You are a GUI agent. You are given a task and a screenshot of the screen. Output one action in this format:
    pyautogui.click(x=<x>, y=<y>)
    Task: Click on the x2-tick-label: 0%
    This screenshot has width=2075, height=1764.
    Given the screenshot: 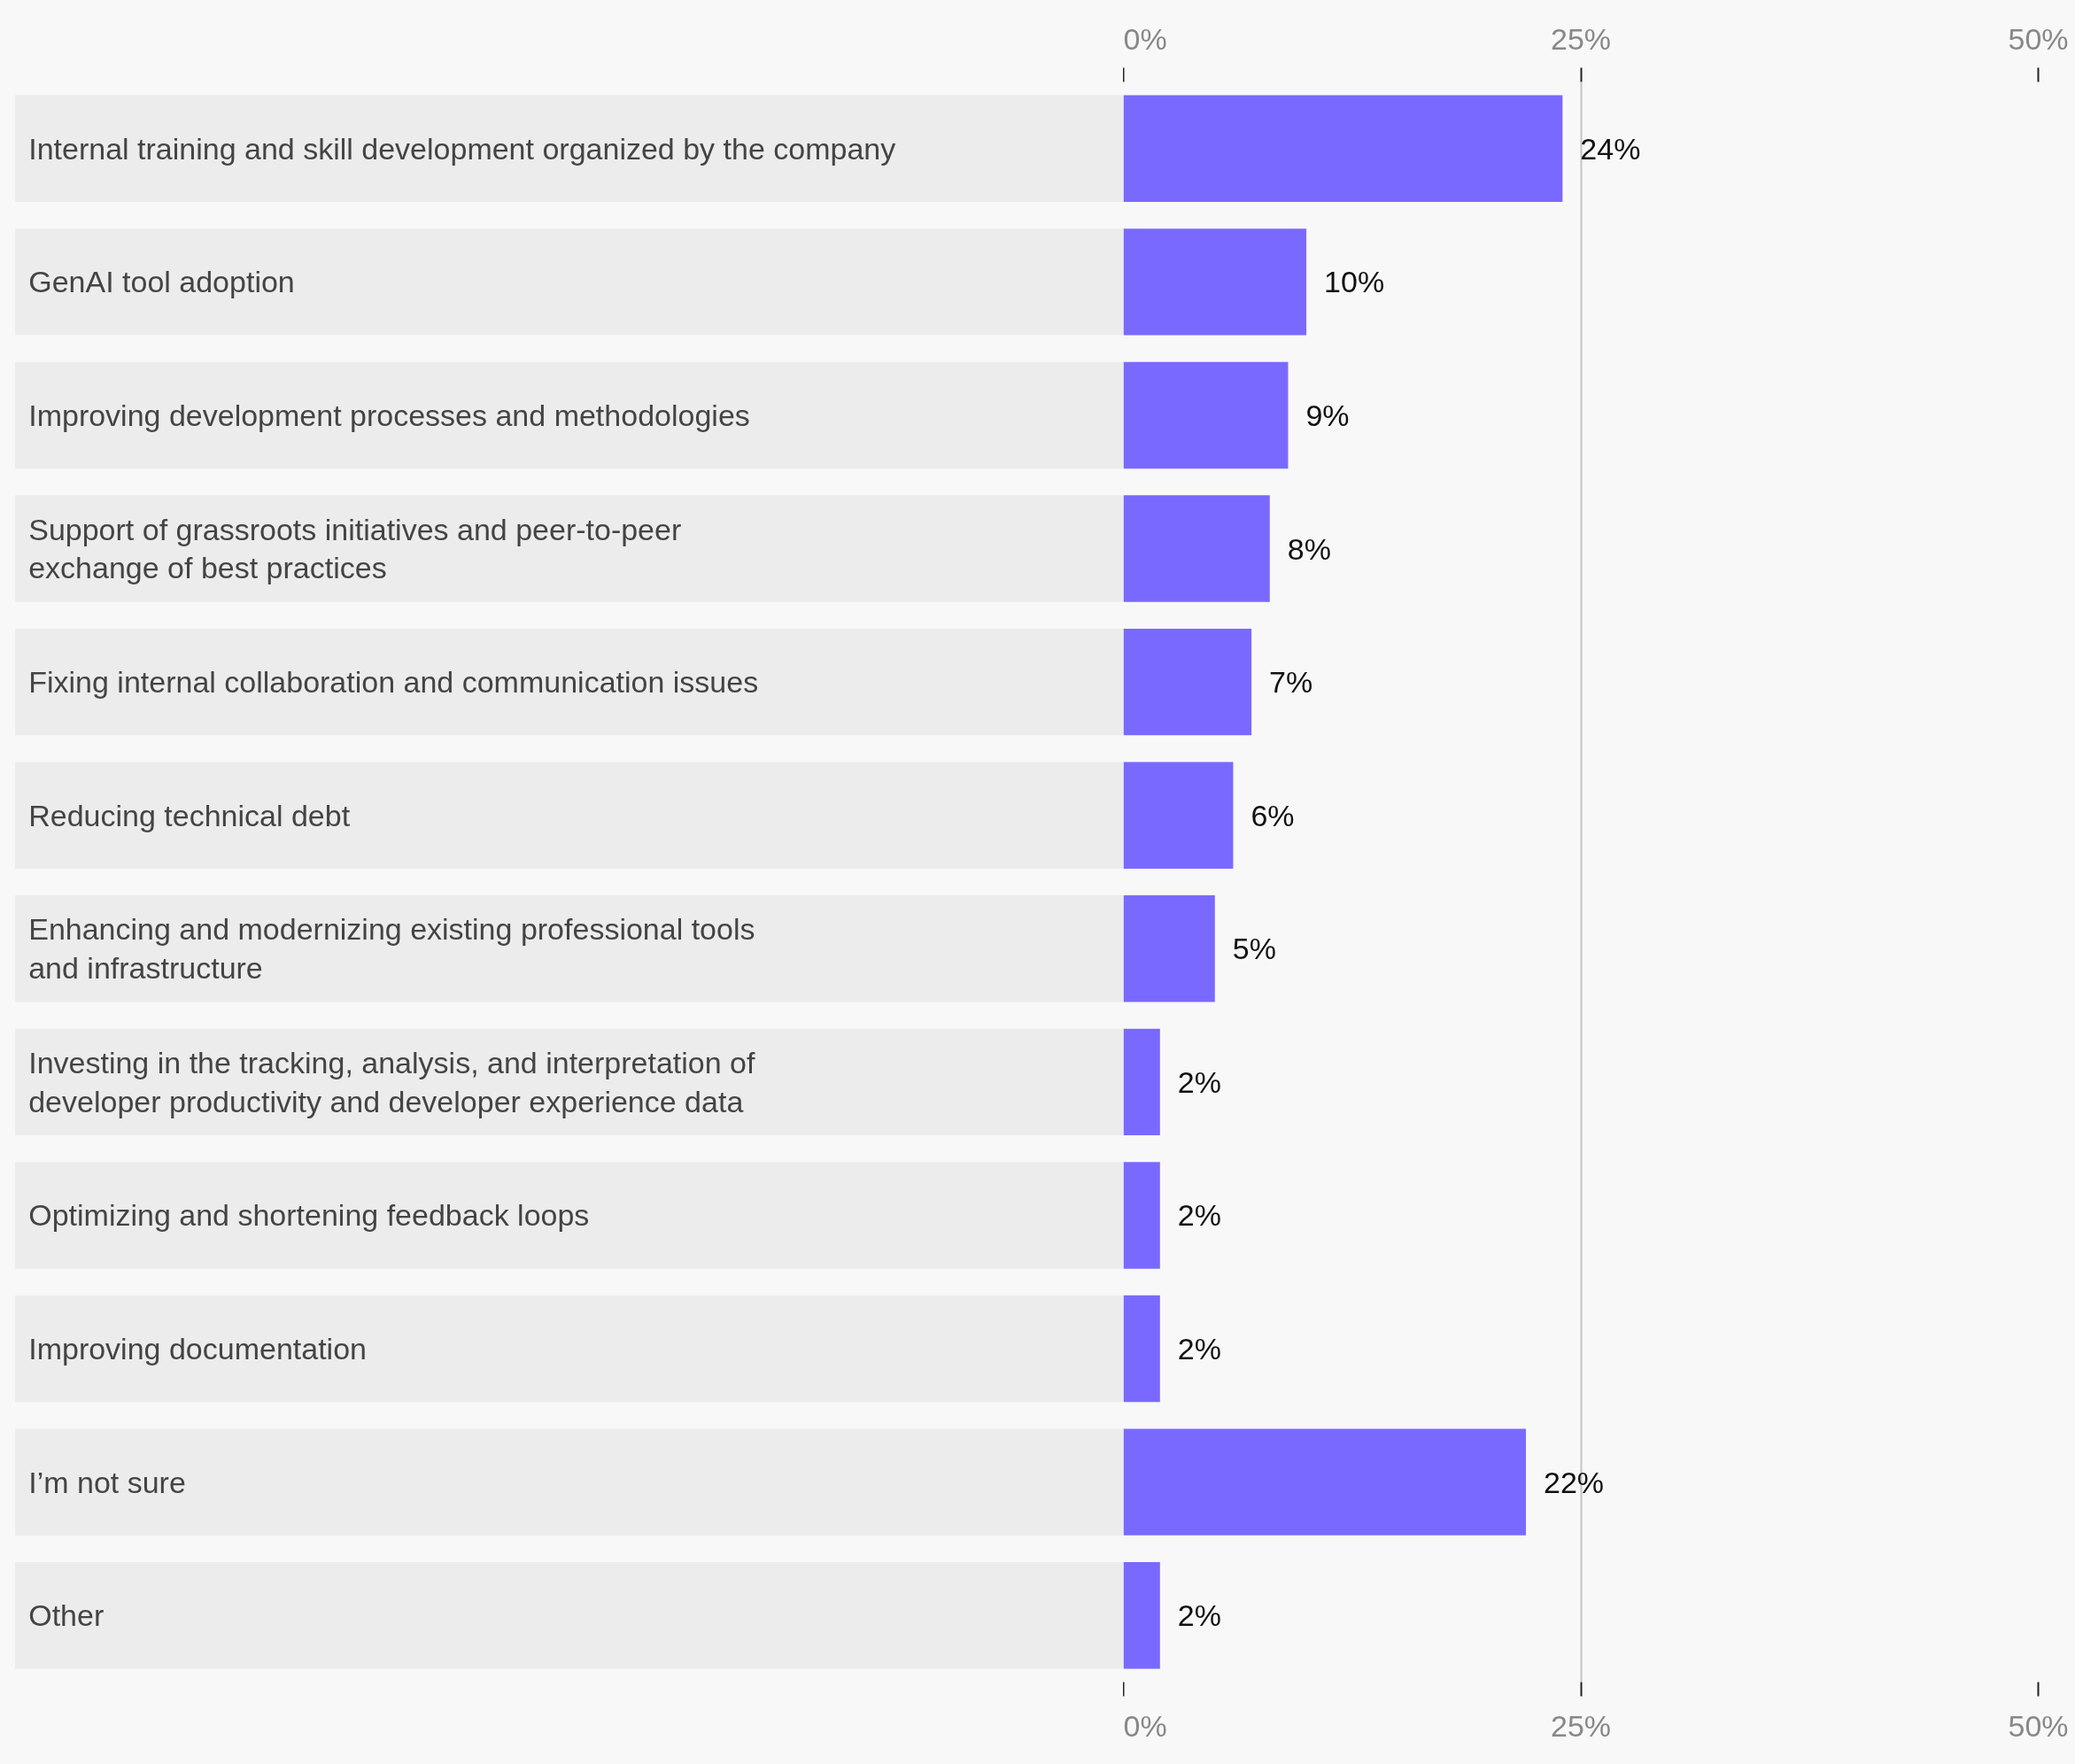 What is the action you would take?
    pyautogui.click(x=1145, y=38)
    